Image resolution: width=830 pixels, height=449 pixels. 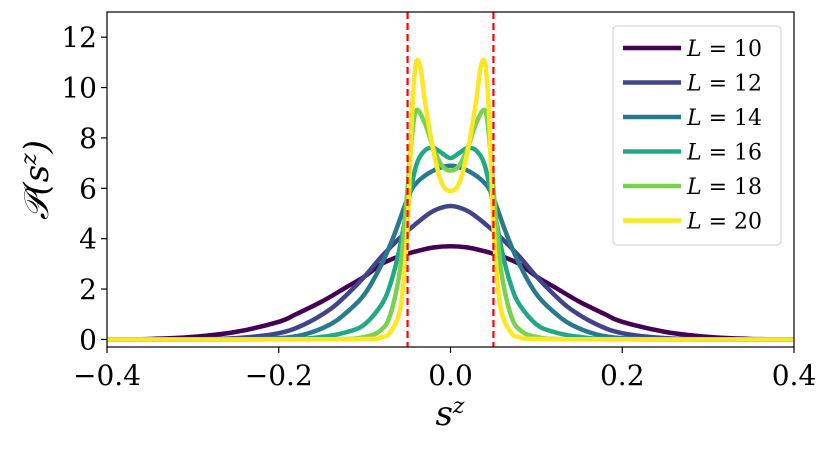 I want to click on x-tick-label: −0.4, so click(x=107, y=375).